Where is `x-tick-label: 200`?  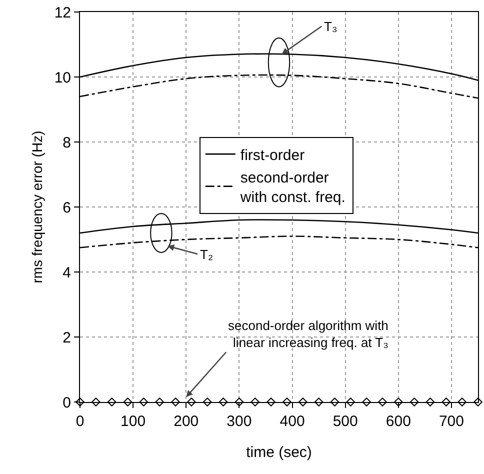 x-tick-label: 200 is located at coordinates (186, 421).